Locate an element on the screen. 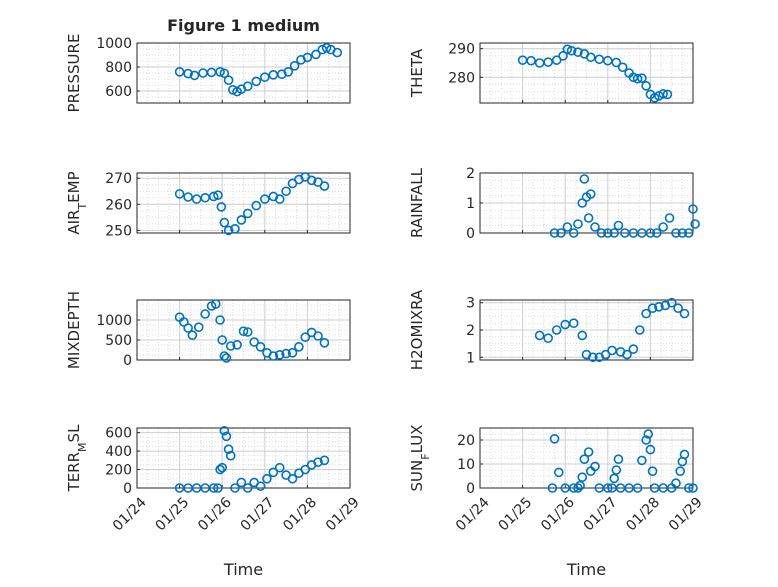 The height and width of the screenshot is (587, 778). y-tick-label: 290 is located at coordinates (461, 50).